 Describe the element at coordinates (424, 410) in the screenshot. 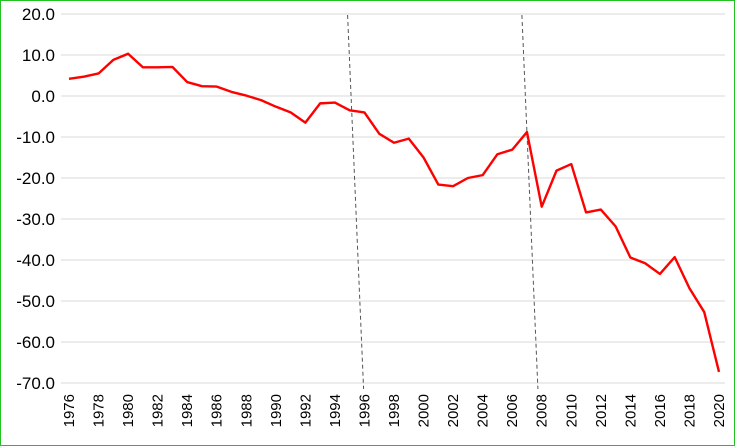

I see `x-tick-label: 2000` at that location.